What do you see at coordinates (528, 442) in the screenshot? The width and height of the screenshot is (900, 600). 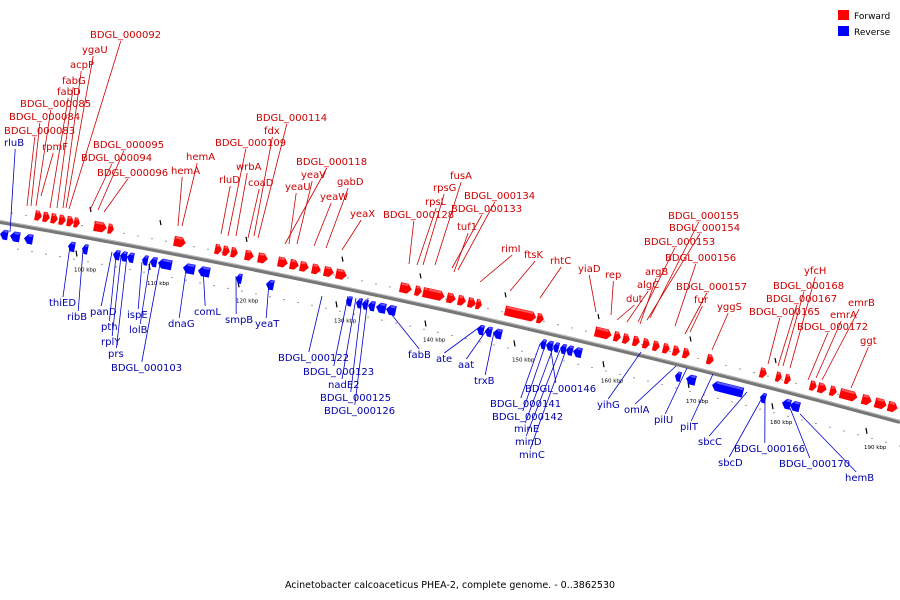 I see `reverse-gene-label: minD` at bounding box center [528, 442].